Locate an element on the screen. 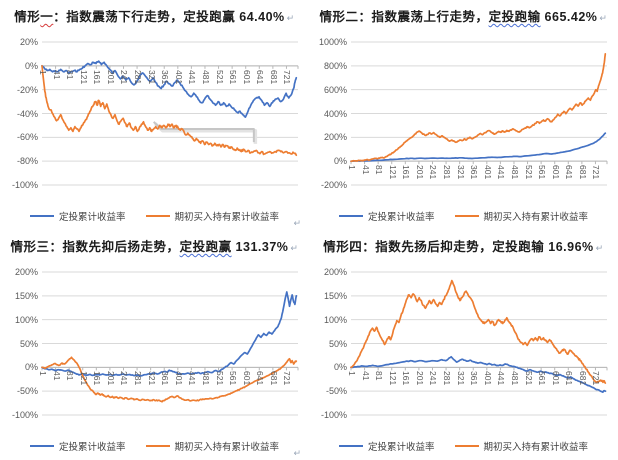 The height and width of the screenshot is (460, 618). y-axis-tick: -50% is located at coordinates (27, 391).